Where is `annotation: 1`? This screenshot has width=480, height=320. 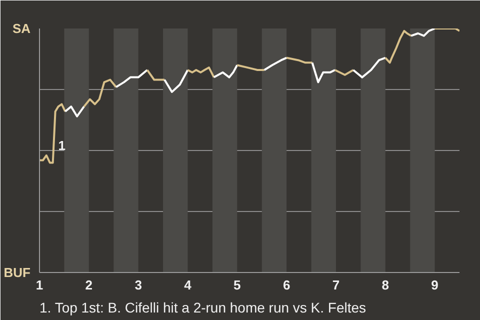 annotation: 1 is located at coordinates (62, 146).